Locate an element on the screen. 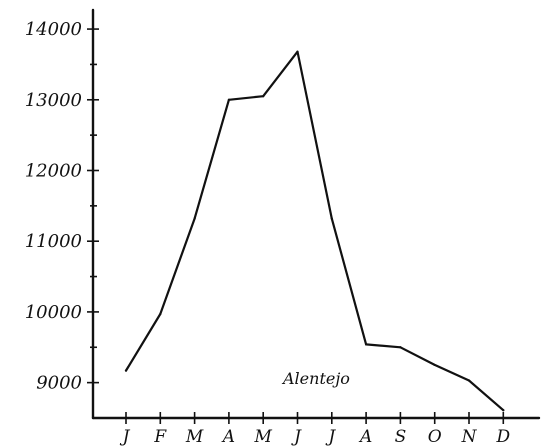 Image resolution: width=541 pixels, height=448 pixels. y-tick-label-4: 13000 is located at coordinates (53, 100).